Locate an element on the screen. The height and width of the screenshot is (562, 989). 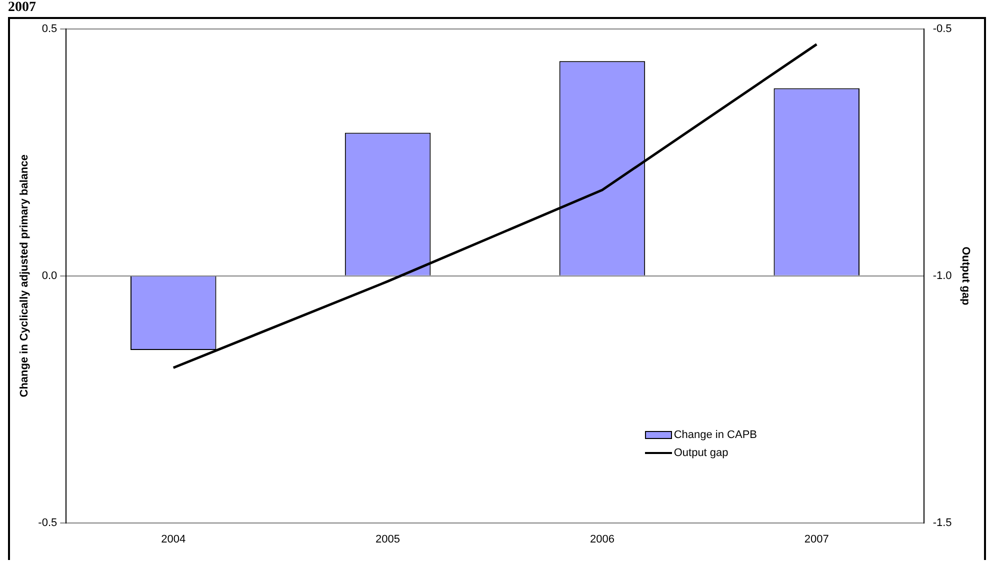
y-tick-label: 0.5 is located at coordinates (50, 29).